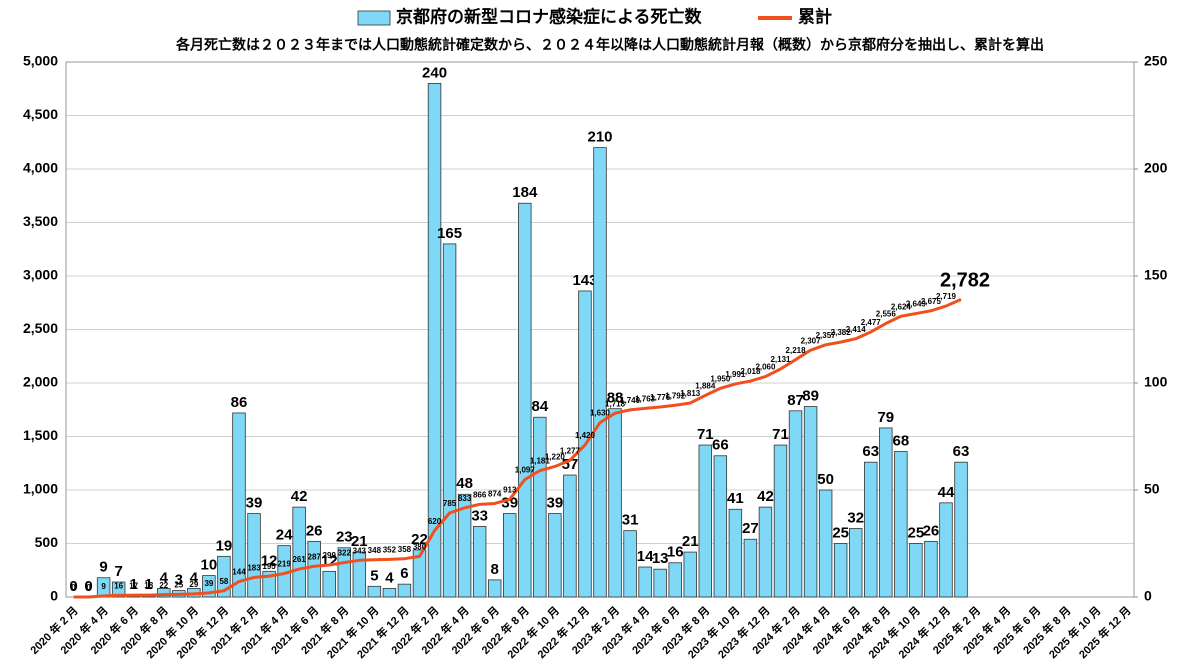 The image size is (1199, 668). Describe the element at coordinates (946, 296) in the screenshot. I see `line-value-label: 2,719` at that location.